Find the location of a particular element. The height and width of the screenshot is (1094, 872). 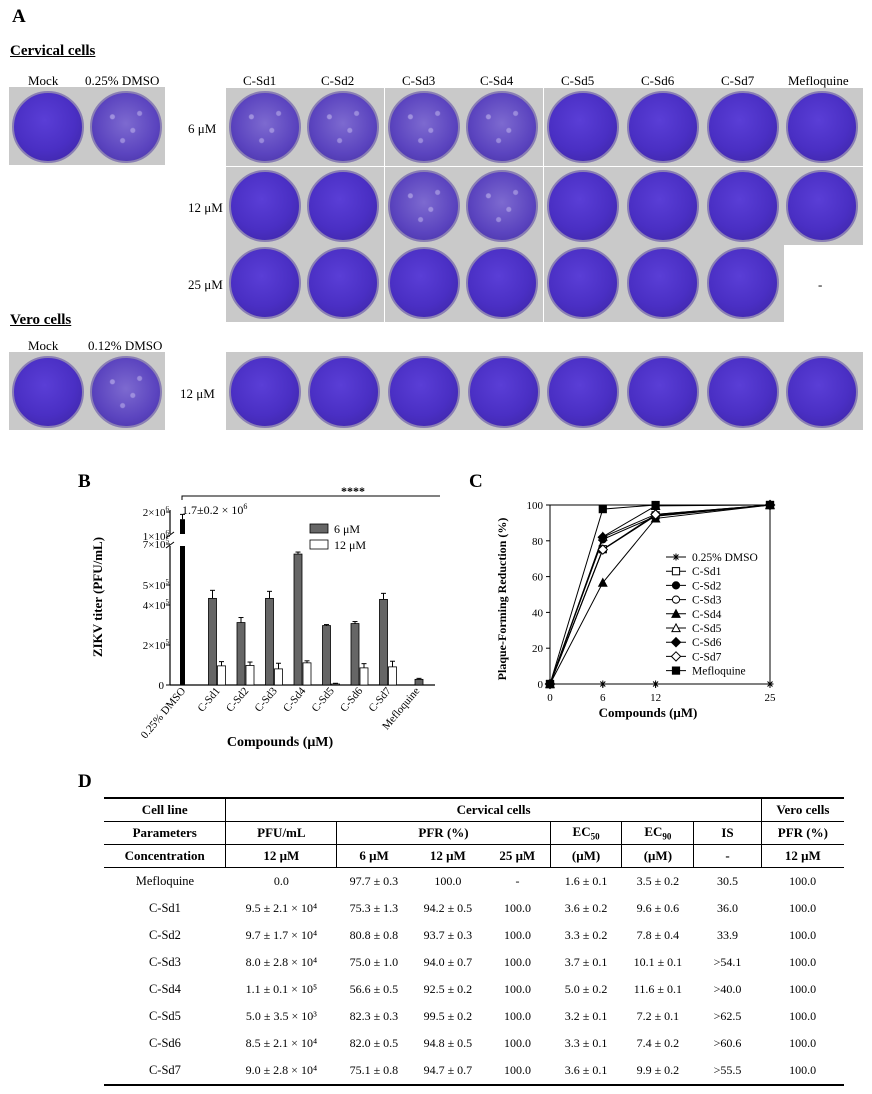

table-cell: 3.3 ± 0.2 is located at coordinates (586, 935).